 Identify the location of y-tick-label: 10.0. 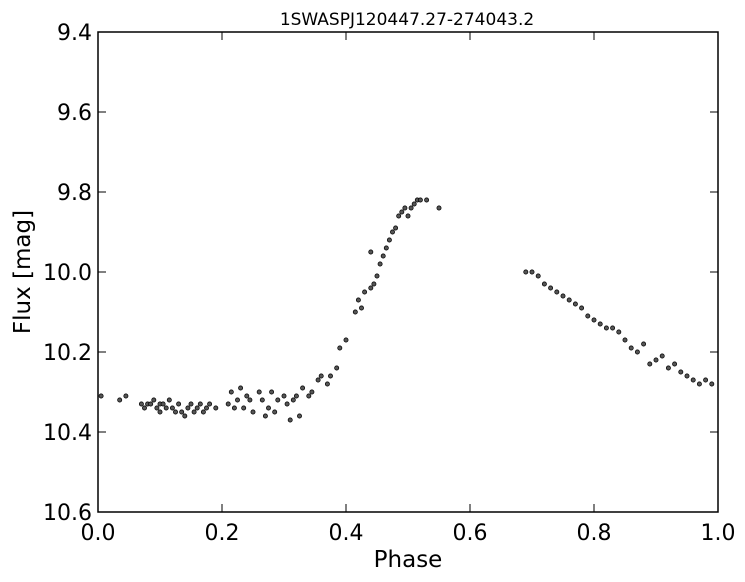
(67, 273).